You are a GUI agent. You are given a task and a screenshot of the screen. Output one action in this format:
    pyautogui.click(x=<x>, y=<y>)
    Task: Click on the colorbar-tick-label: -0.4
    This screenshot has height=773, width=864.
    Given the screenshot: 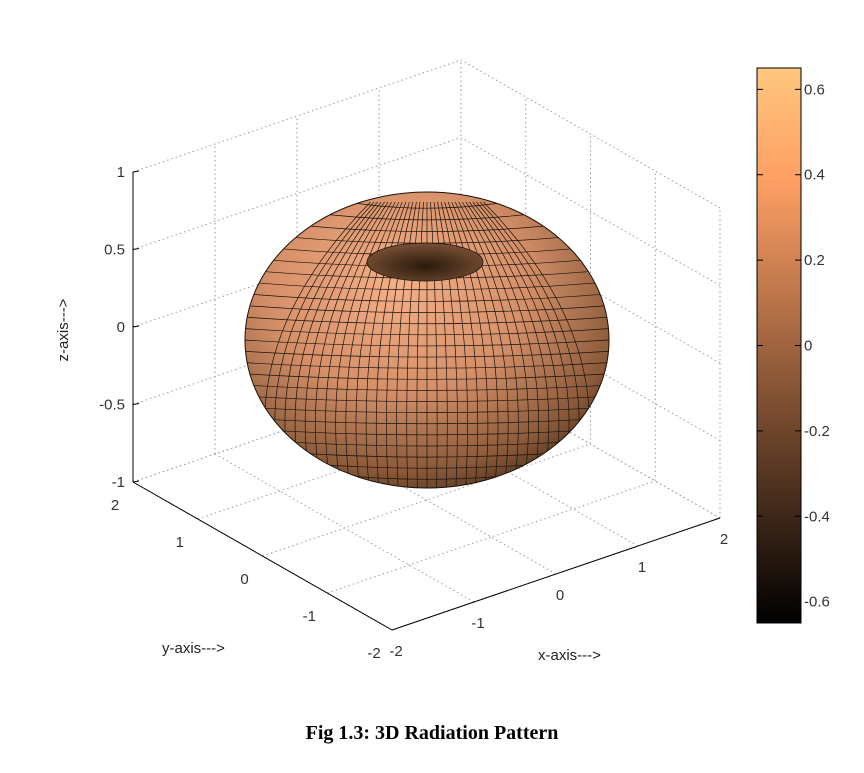 What is the action you would take?
    pyautogui.click(x=817, y=516)
    